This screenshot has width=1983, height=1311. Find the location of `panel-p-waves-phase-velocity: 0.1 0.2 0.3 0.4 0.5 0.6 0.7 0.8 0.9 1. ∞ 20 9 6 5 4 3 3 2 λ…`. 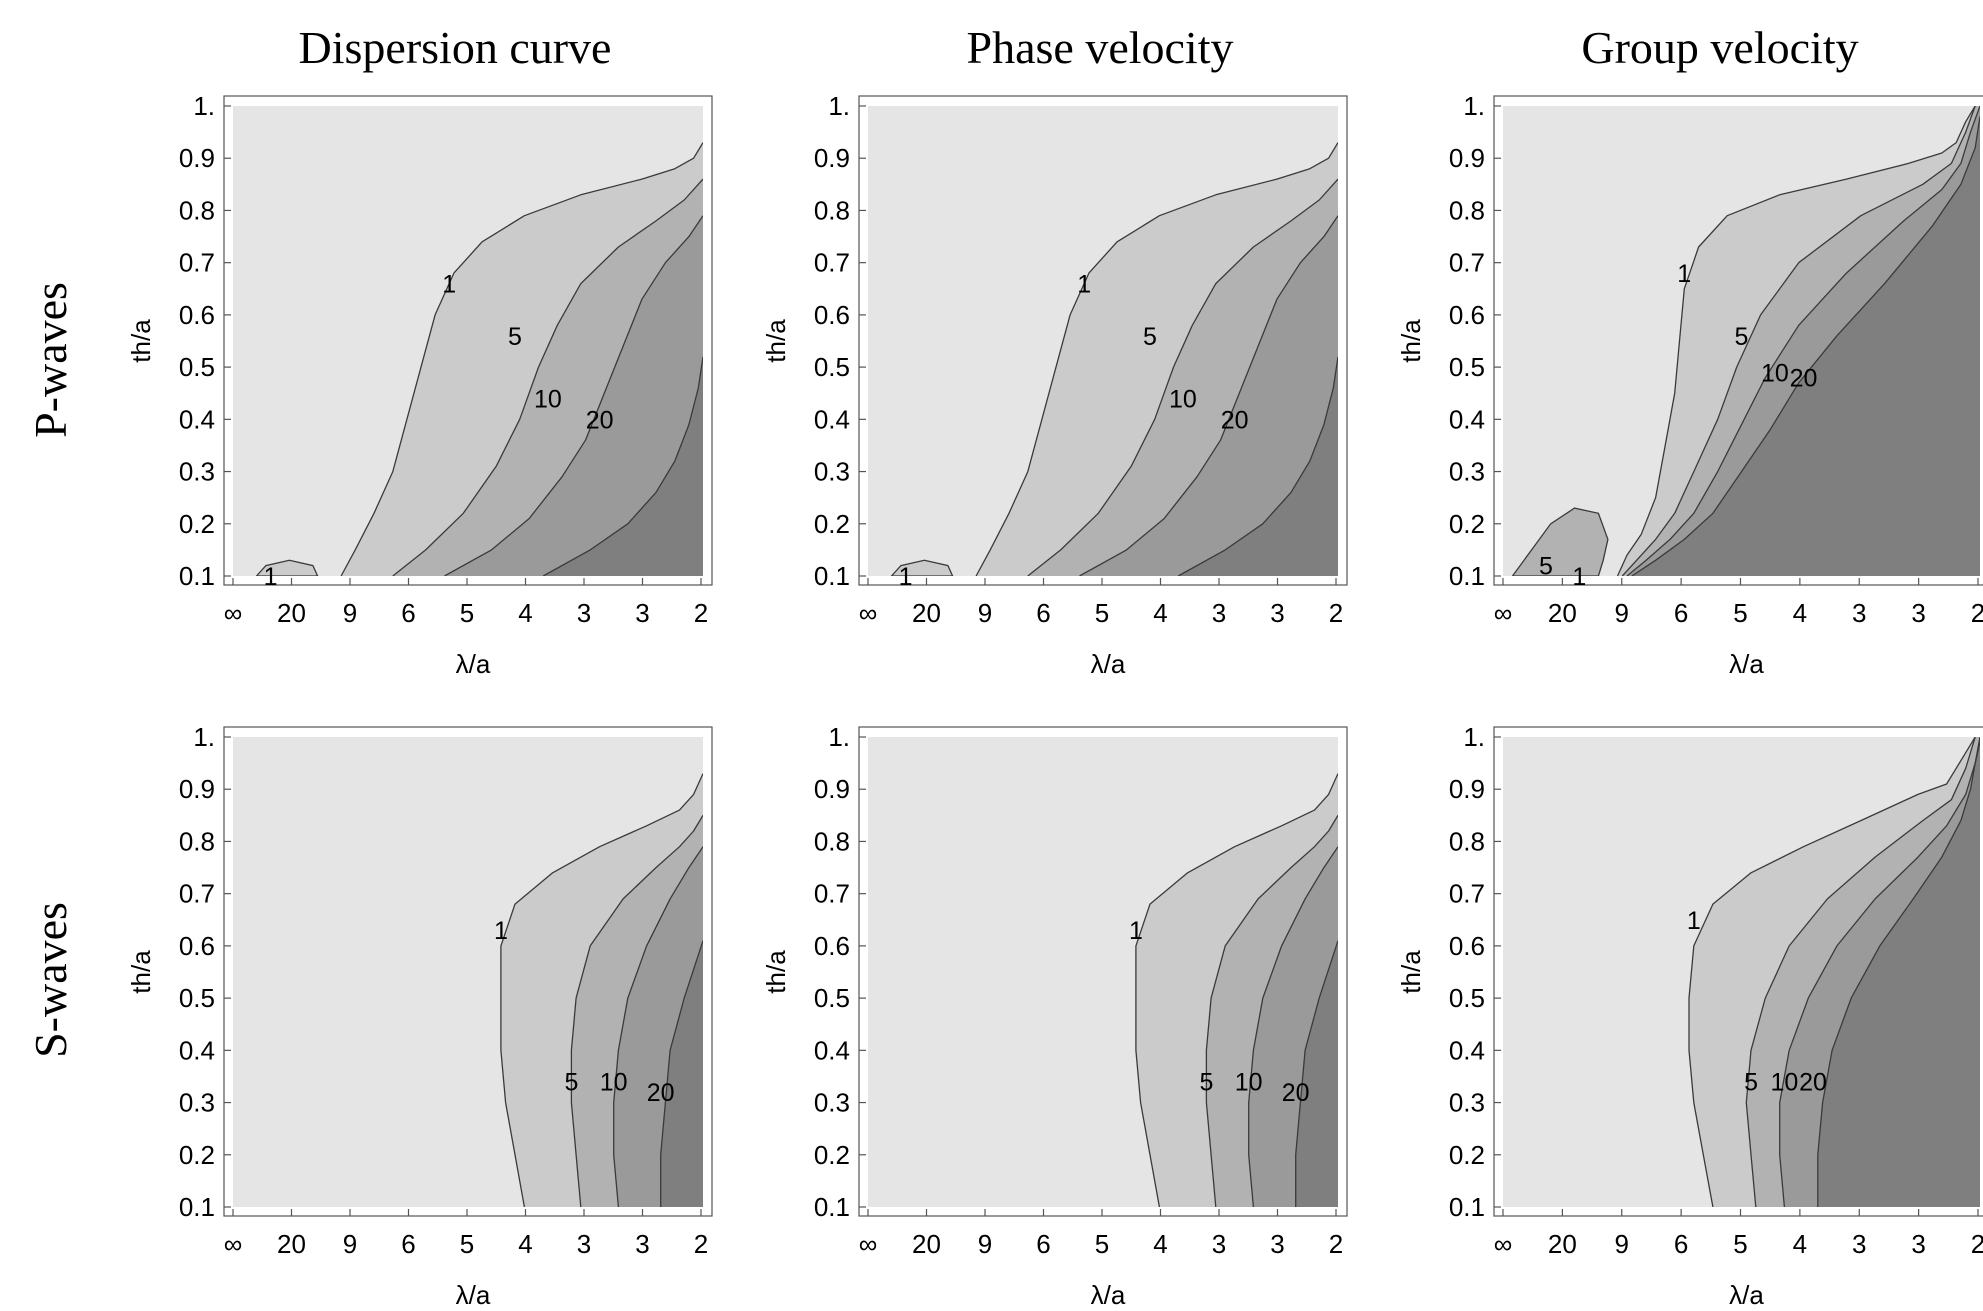

panel-p-waves-phase-velocity: 0.1 0.2 0.3 0.4 0.5 0.6 0.7 0.8 0.9 1. ∞ 20 9 6 5 4 3 3 2 λ… is located at coordinates (1054, 385).